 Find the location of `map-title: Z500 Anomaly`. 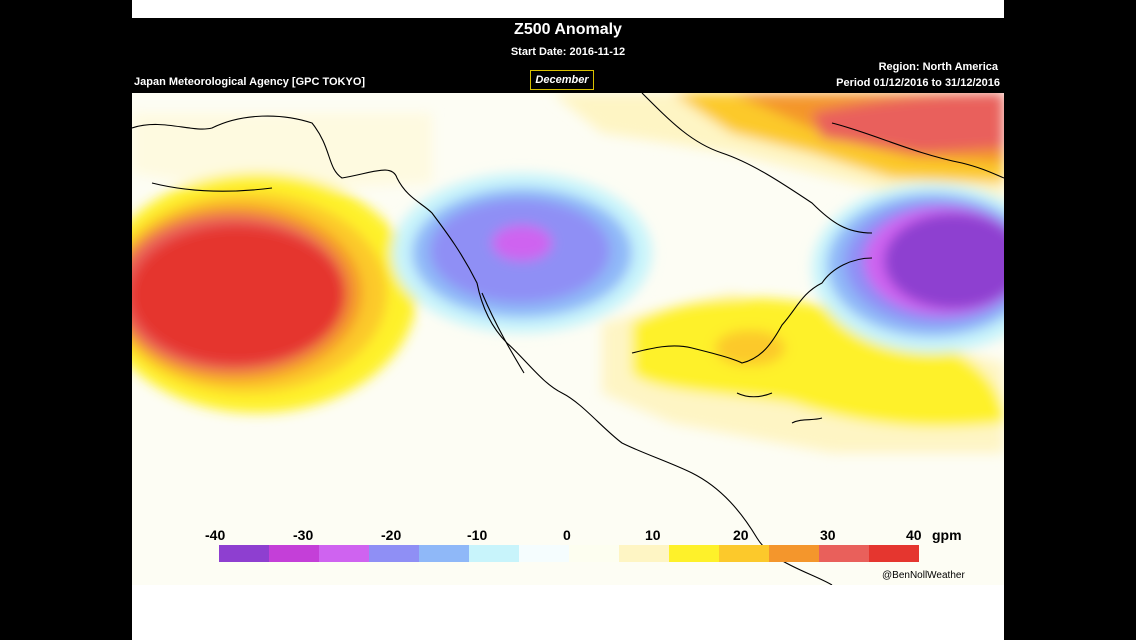

map-title: Z500 Anomaly is located at coordinates (568, 29).